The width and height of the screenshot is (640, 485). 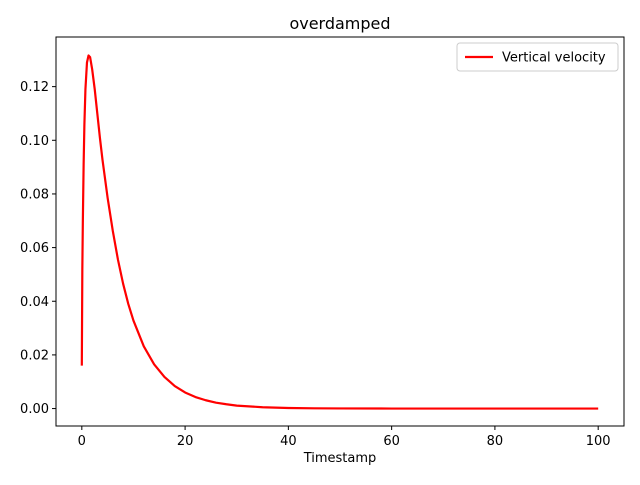 I want to click on y-tick-label: 0.04, so click(x=34, y=302).